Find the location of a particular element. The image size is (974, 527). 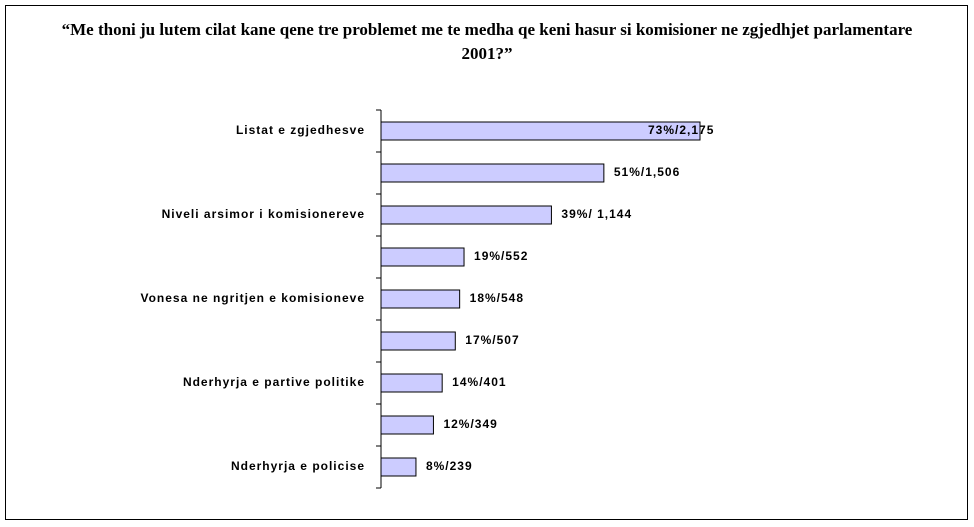

category-label: Niveli arsimor i komisionereve is located at coordinates (263, 214).